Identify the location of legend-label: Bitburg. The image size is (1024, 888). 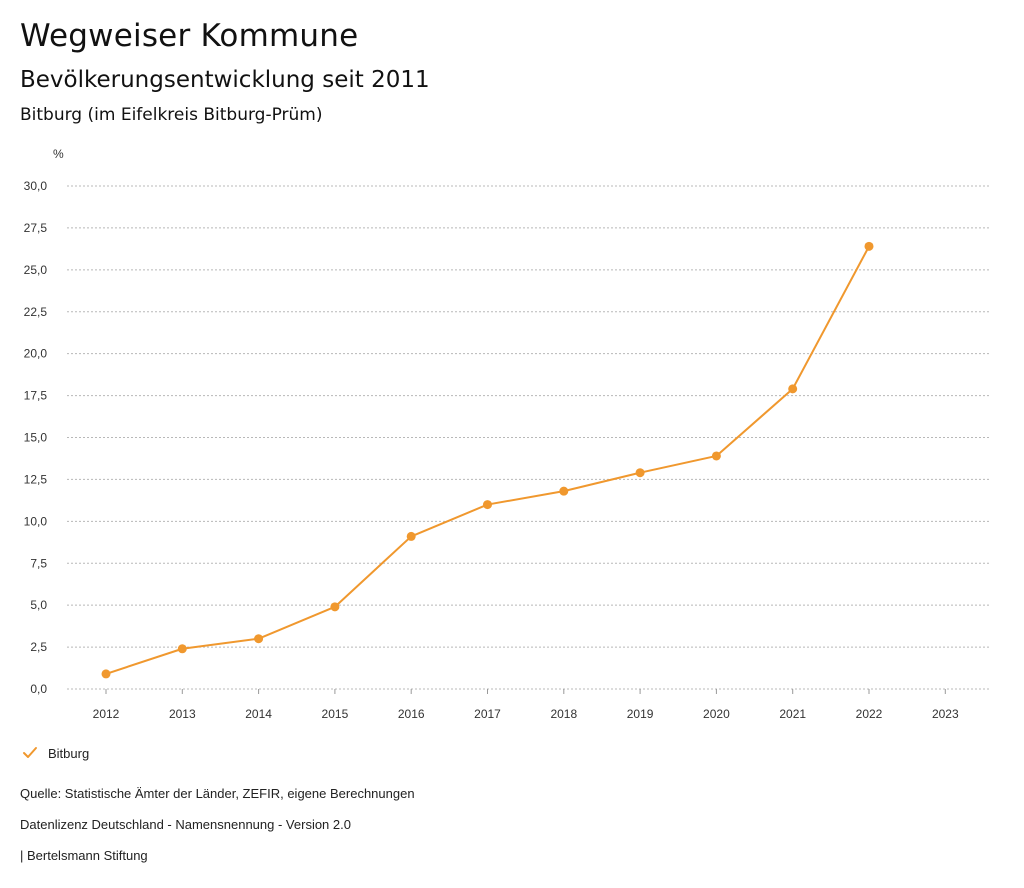
(69, 753).